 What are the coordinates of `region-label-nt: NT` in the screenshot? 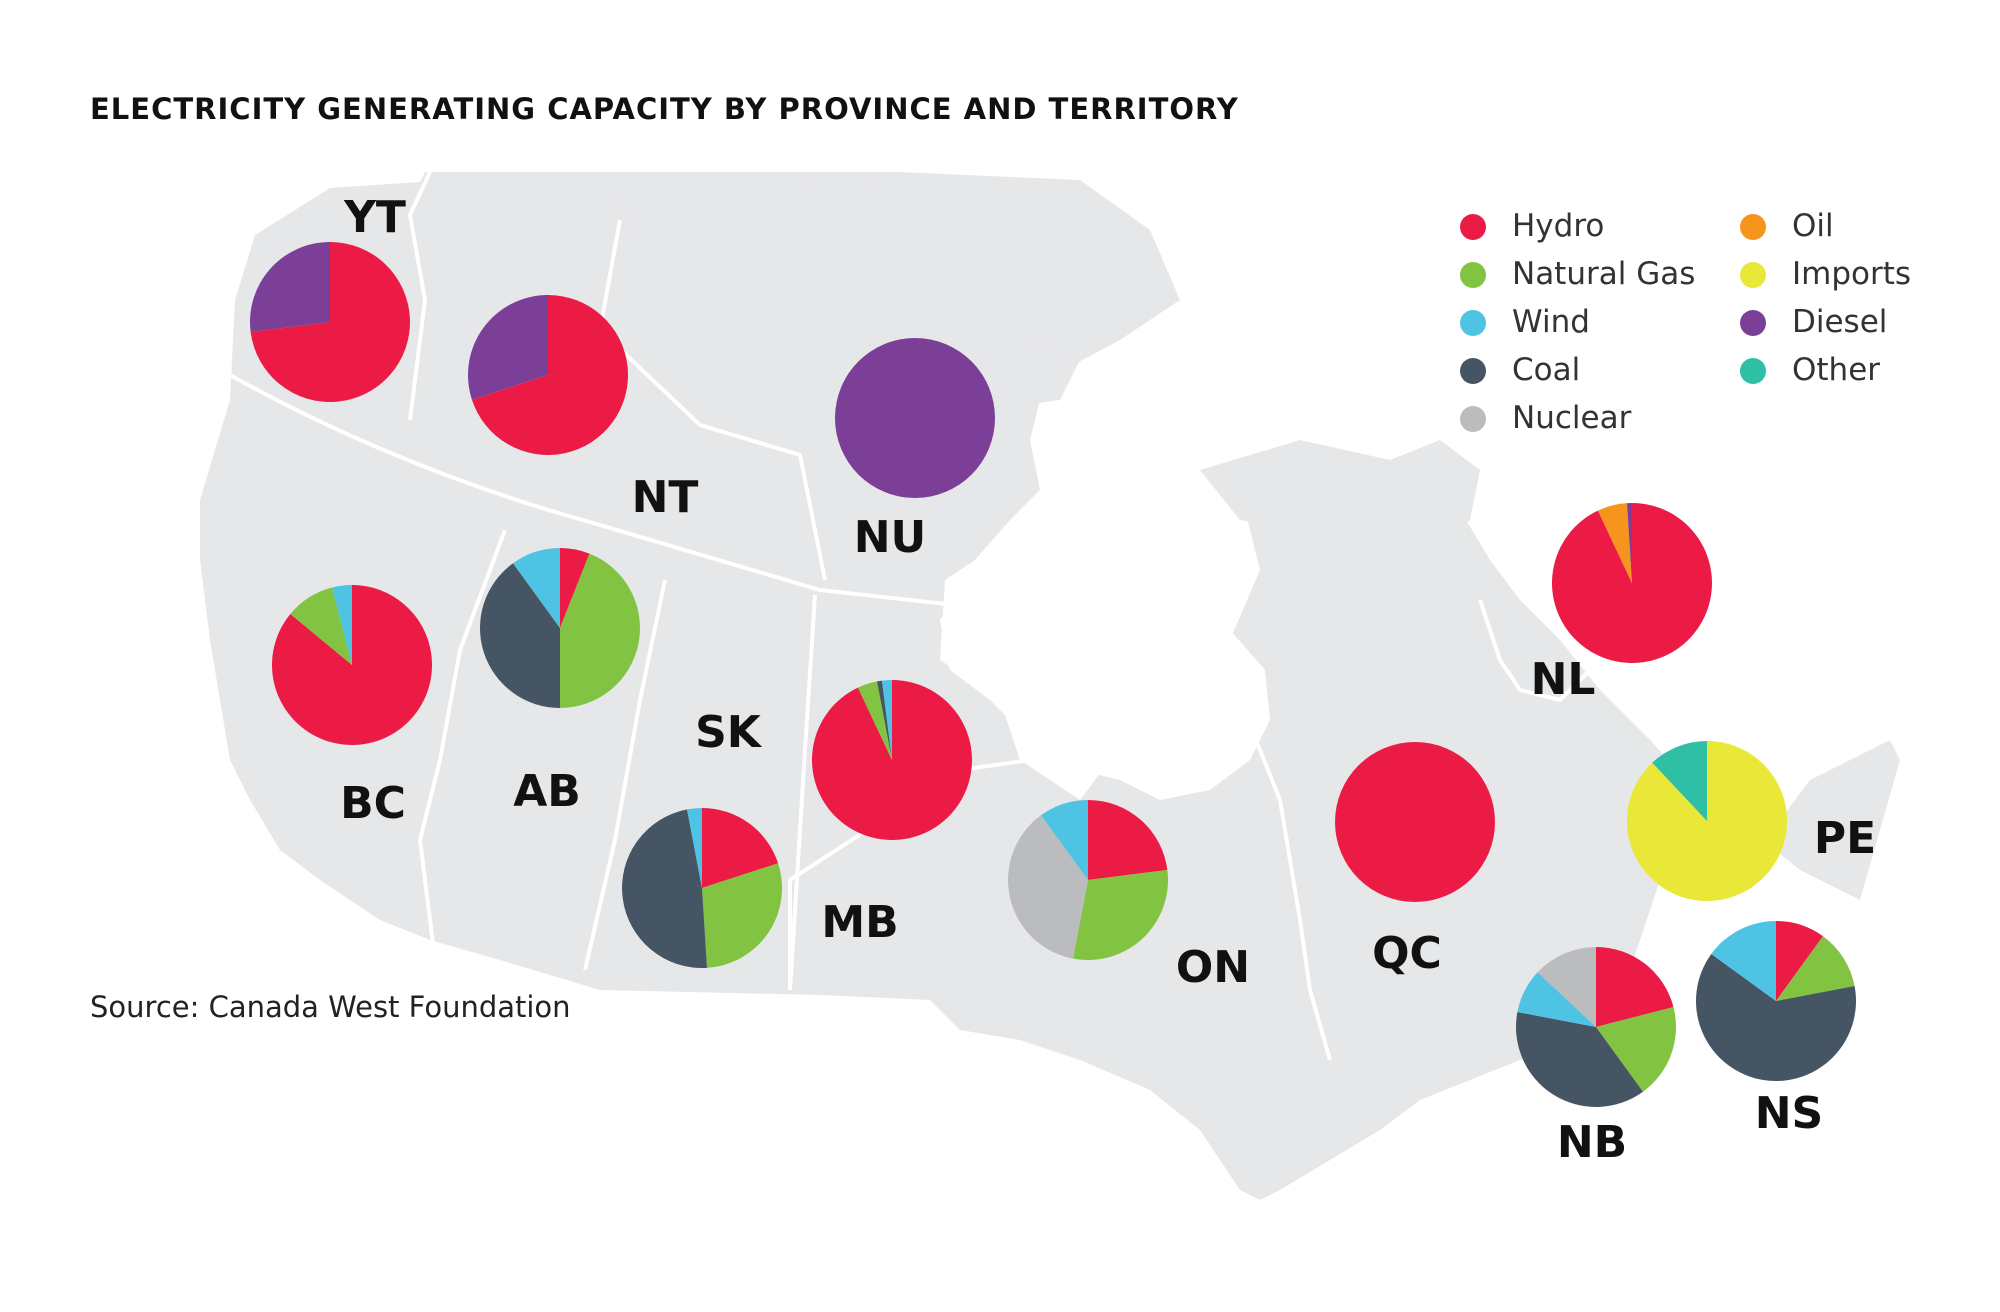 It's located at (665, 497).